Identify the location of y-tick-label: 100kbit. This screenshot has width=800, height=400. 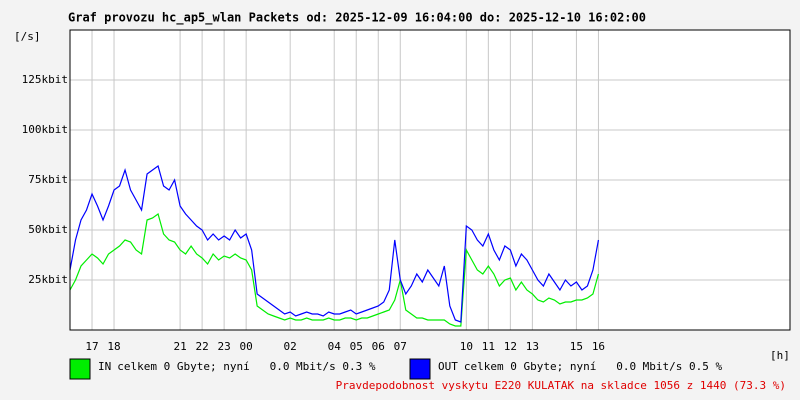
(45, 129).